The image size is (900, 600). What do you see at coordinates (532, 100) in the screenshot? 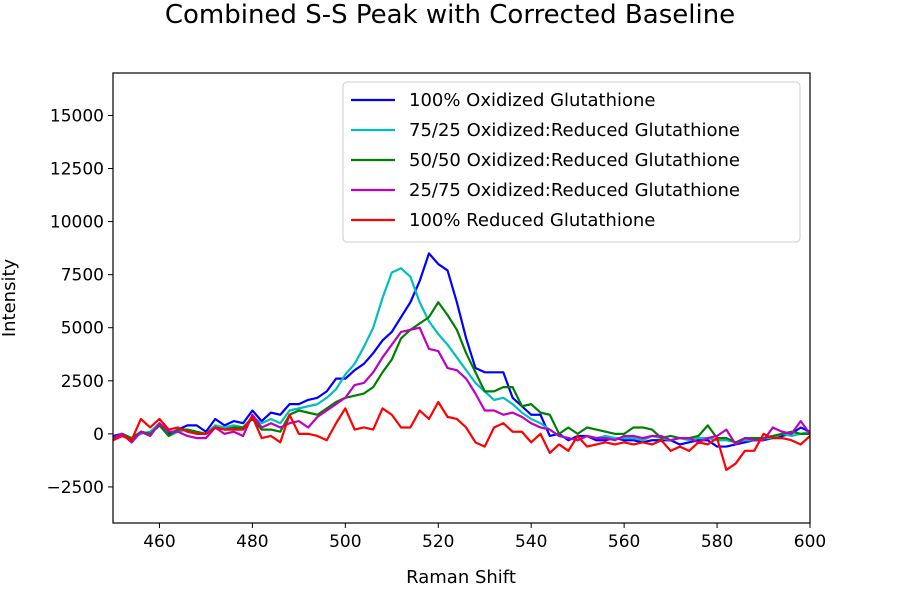
I see `legend-label-1: 100% Oxidized Glutathione` at bounding box center [532, 100].